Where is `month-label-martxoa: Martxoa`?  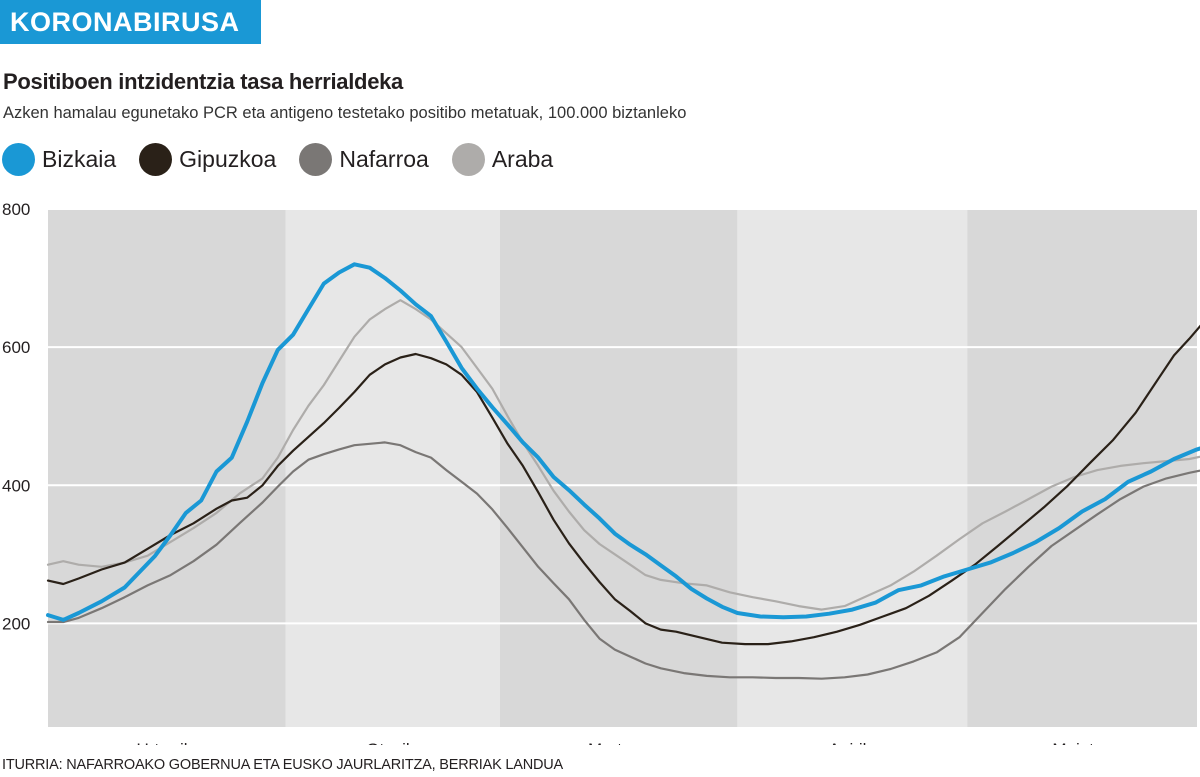 month-label-martxoa: Martxoa is located at coordinates (619, 742).